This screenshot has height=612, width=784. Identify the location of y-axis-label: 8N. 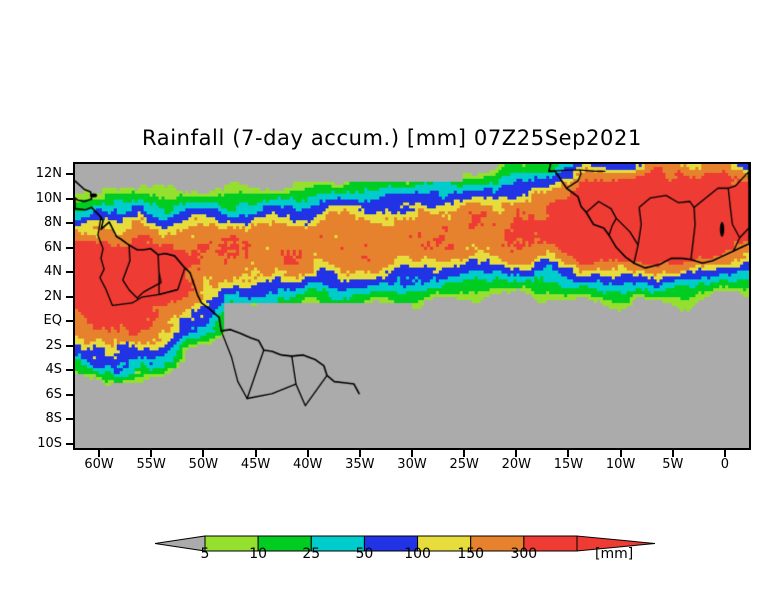
(53, 223).